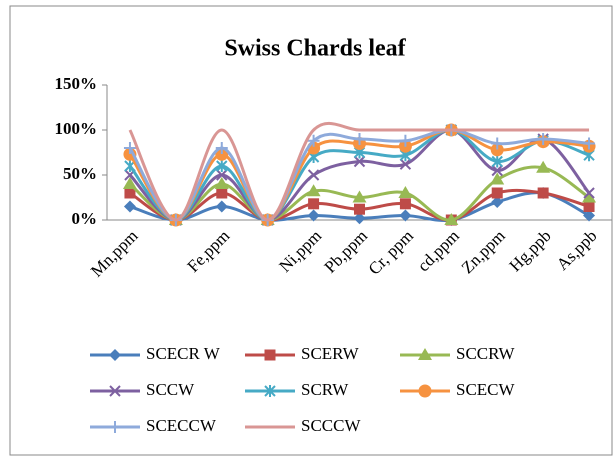 This screenshot has height=456, width=616. I want to click on legend-label: SCECR W, so click(183, 353).